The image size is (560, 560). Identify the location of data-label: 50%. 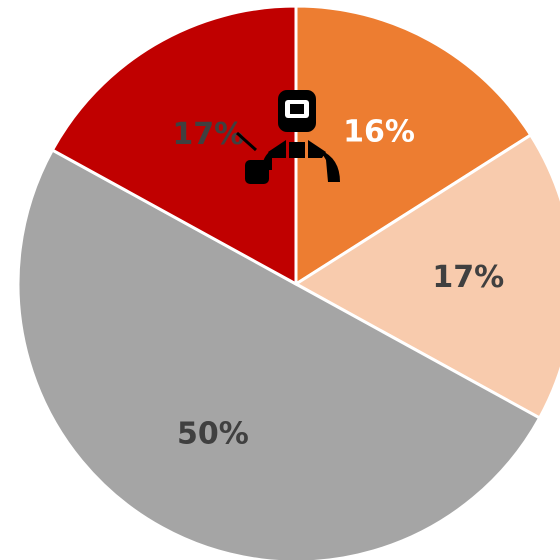
(213, 434).